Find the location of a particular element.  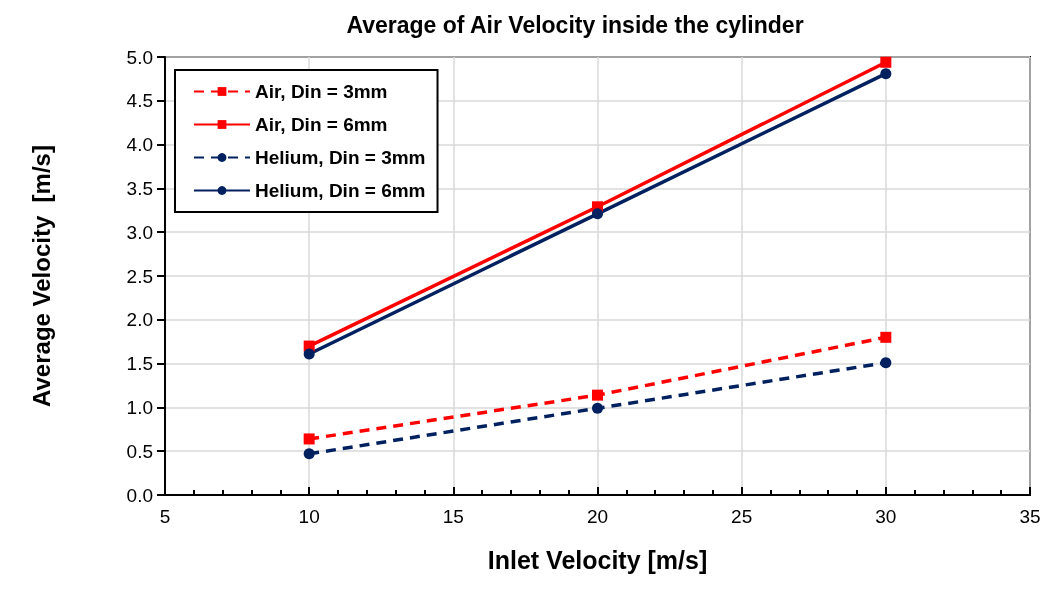

y-tick-label: 1.0 is located at coordinates (139, 407).